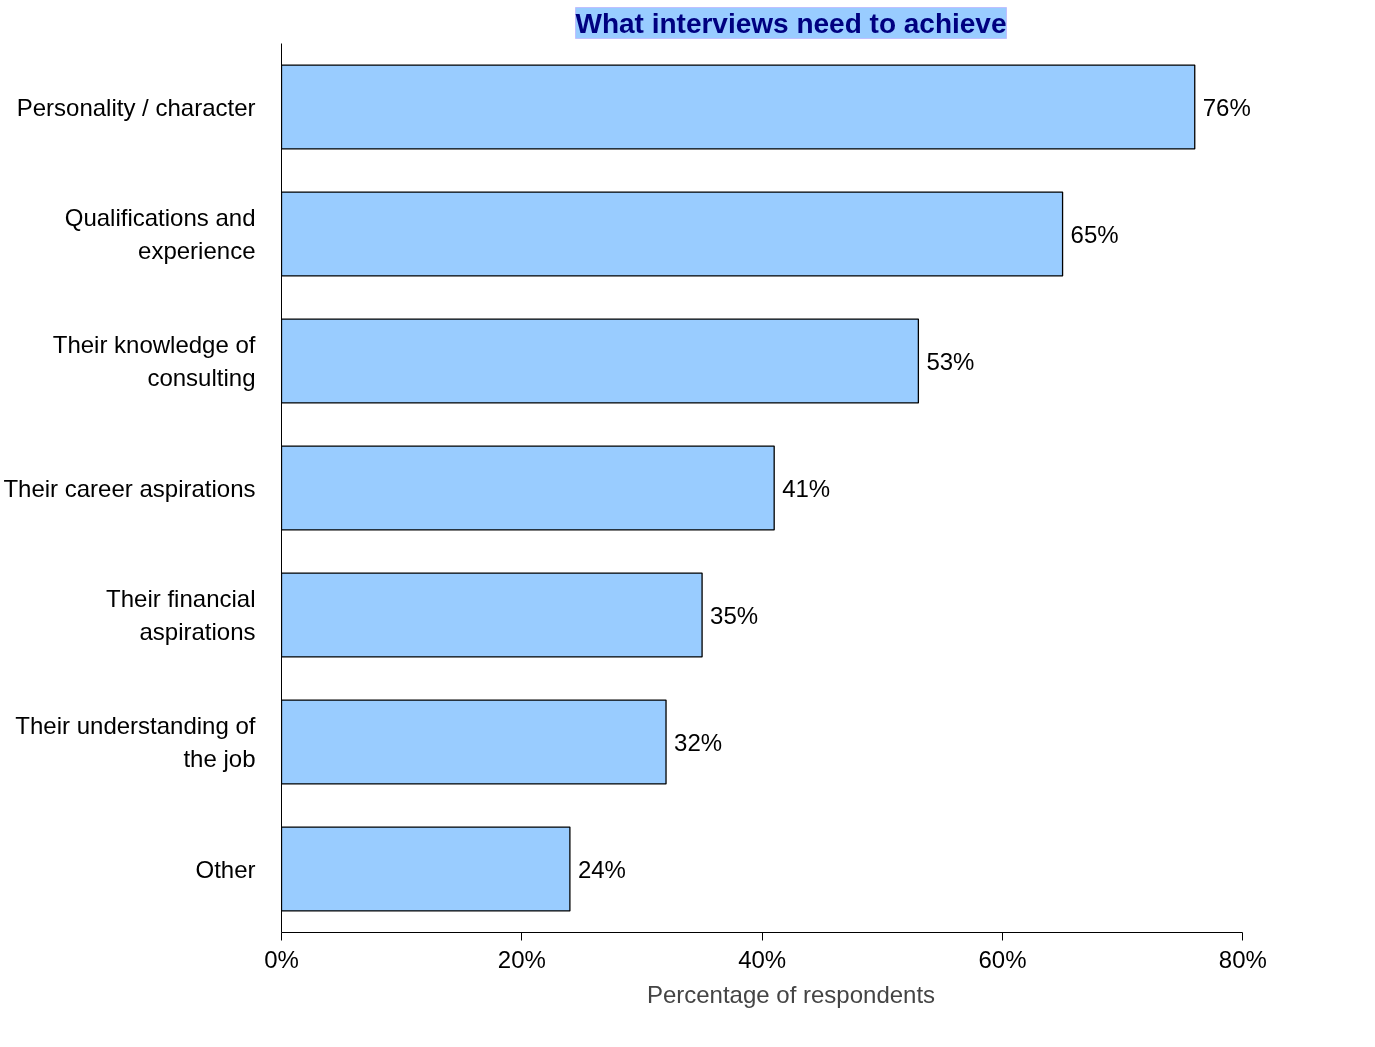  Describe the element at coordinates (762, 959) in the screenshot. I see `x-tick-label: 40%` at that location.